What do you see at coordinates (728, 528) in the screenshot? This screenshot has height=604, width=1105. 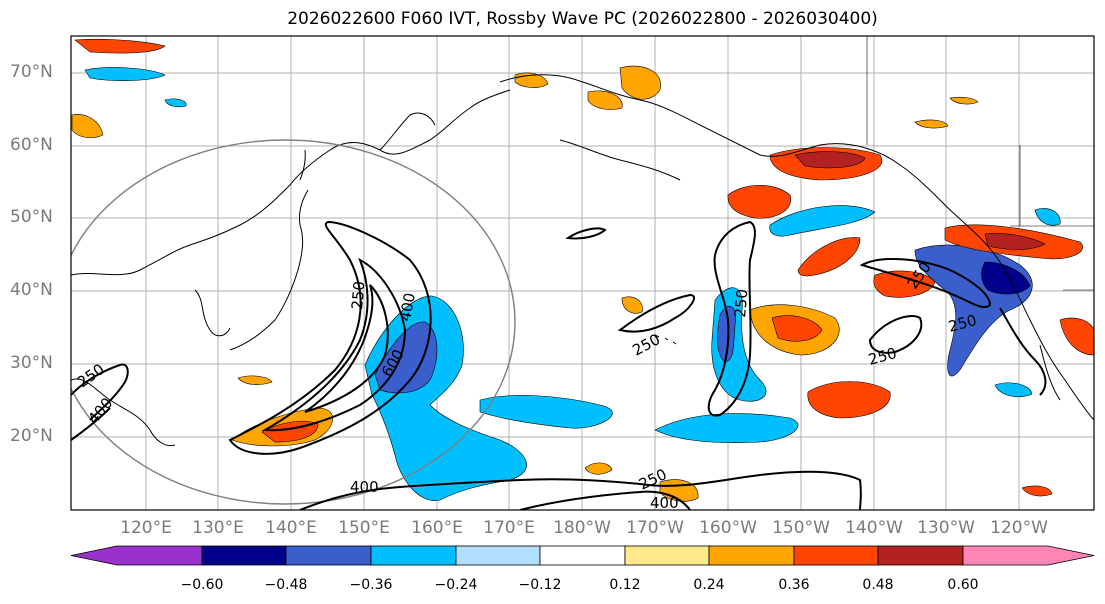 I see `lon-label-160w: 160°W` at bounding box center [728, 528].